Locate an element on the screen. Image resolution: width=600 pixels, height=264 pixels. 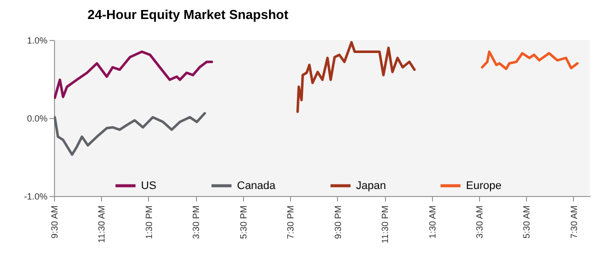
y-tick-label: 0.0% is located at coordinates (37, 119).